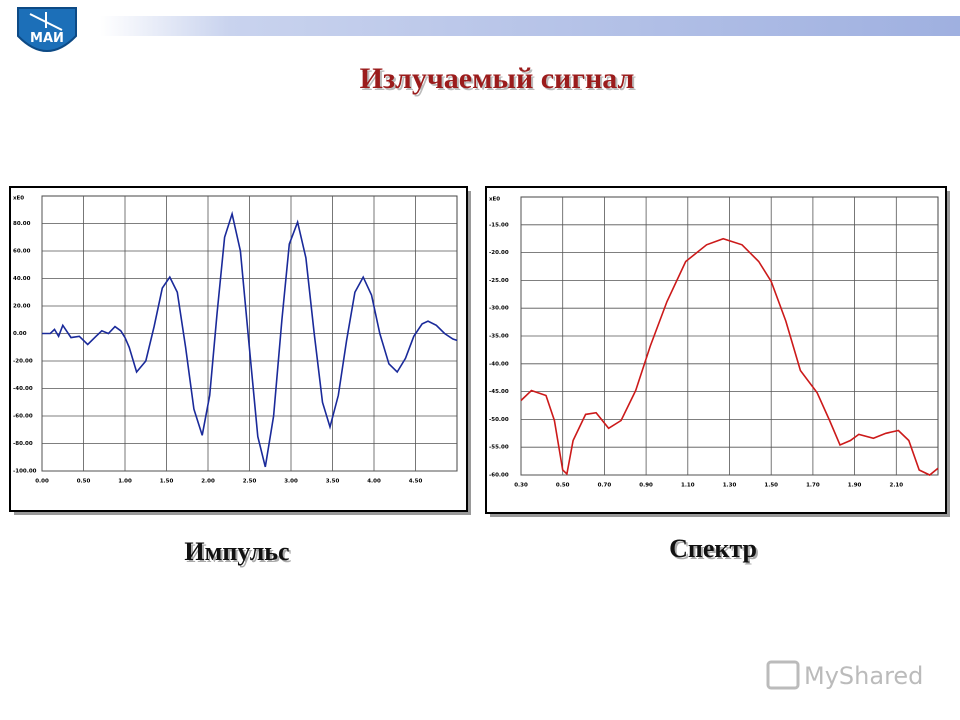 This screenshot has width=960, height=720. I want to click on x-tick-label: 3.00, so click(291, 482).